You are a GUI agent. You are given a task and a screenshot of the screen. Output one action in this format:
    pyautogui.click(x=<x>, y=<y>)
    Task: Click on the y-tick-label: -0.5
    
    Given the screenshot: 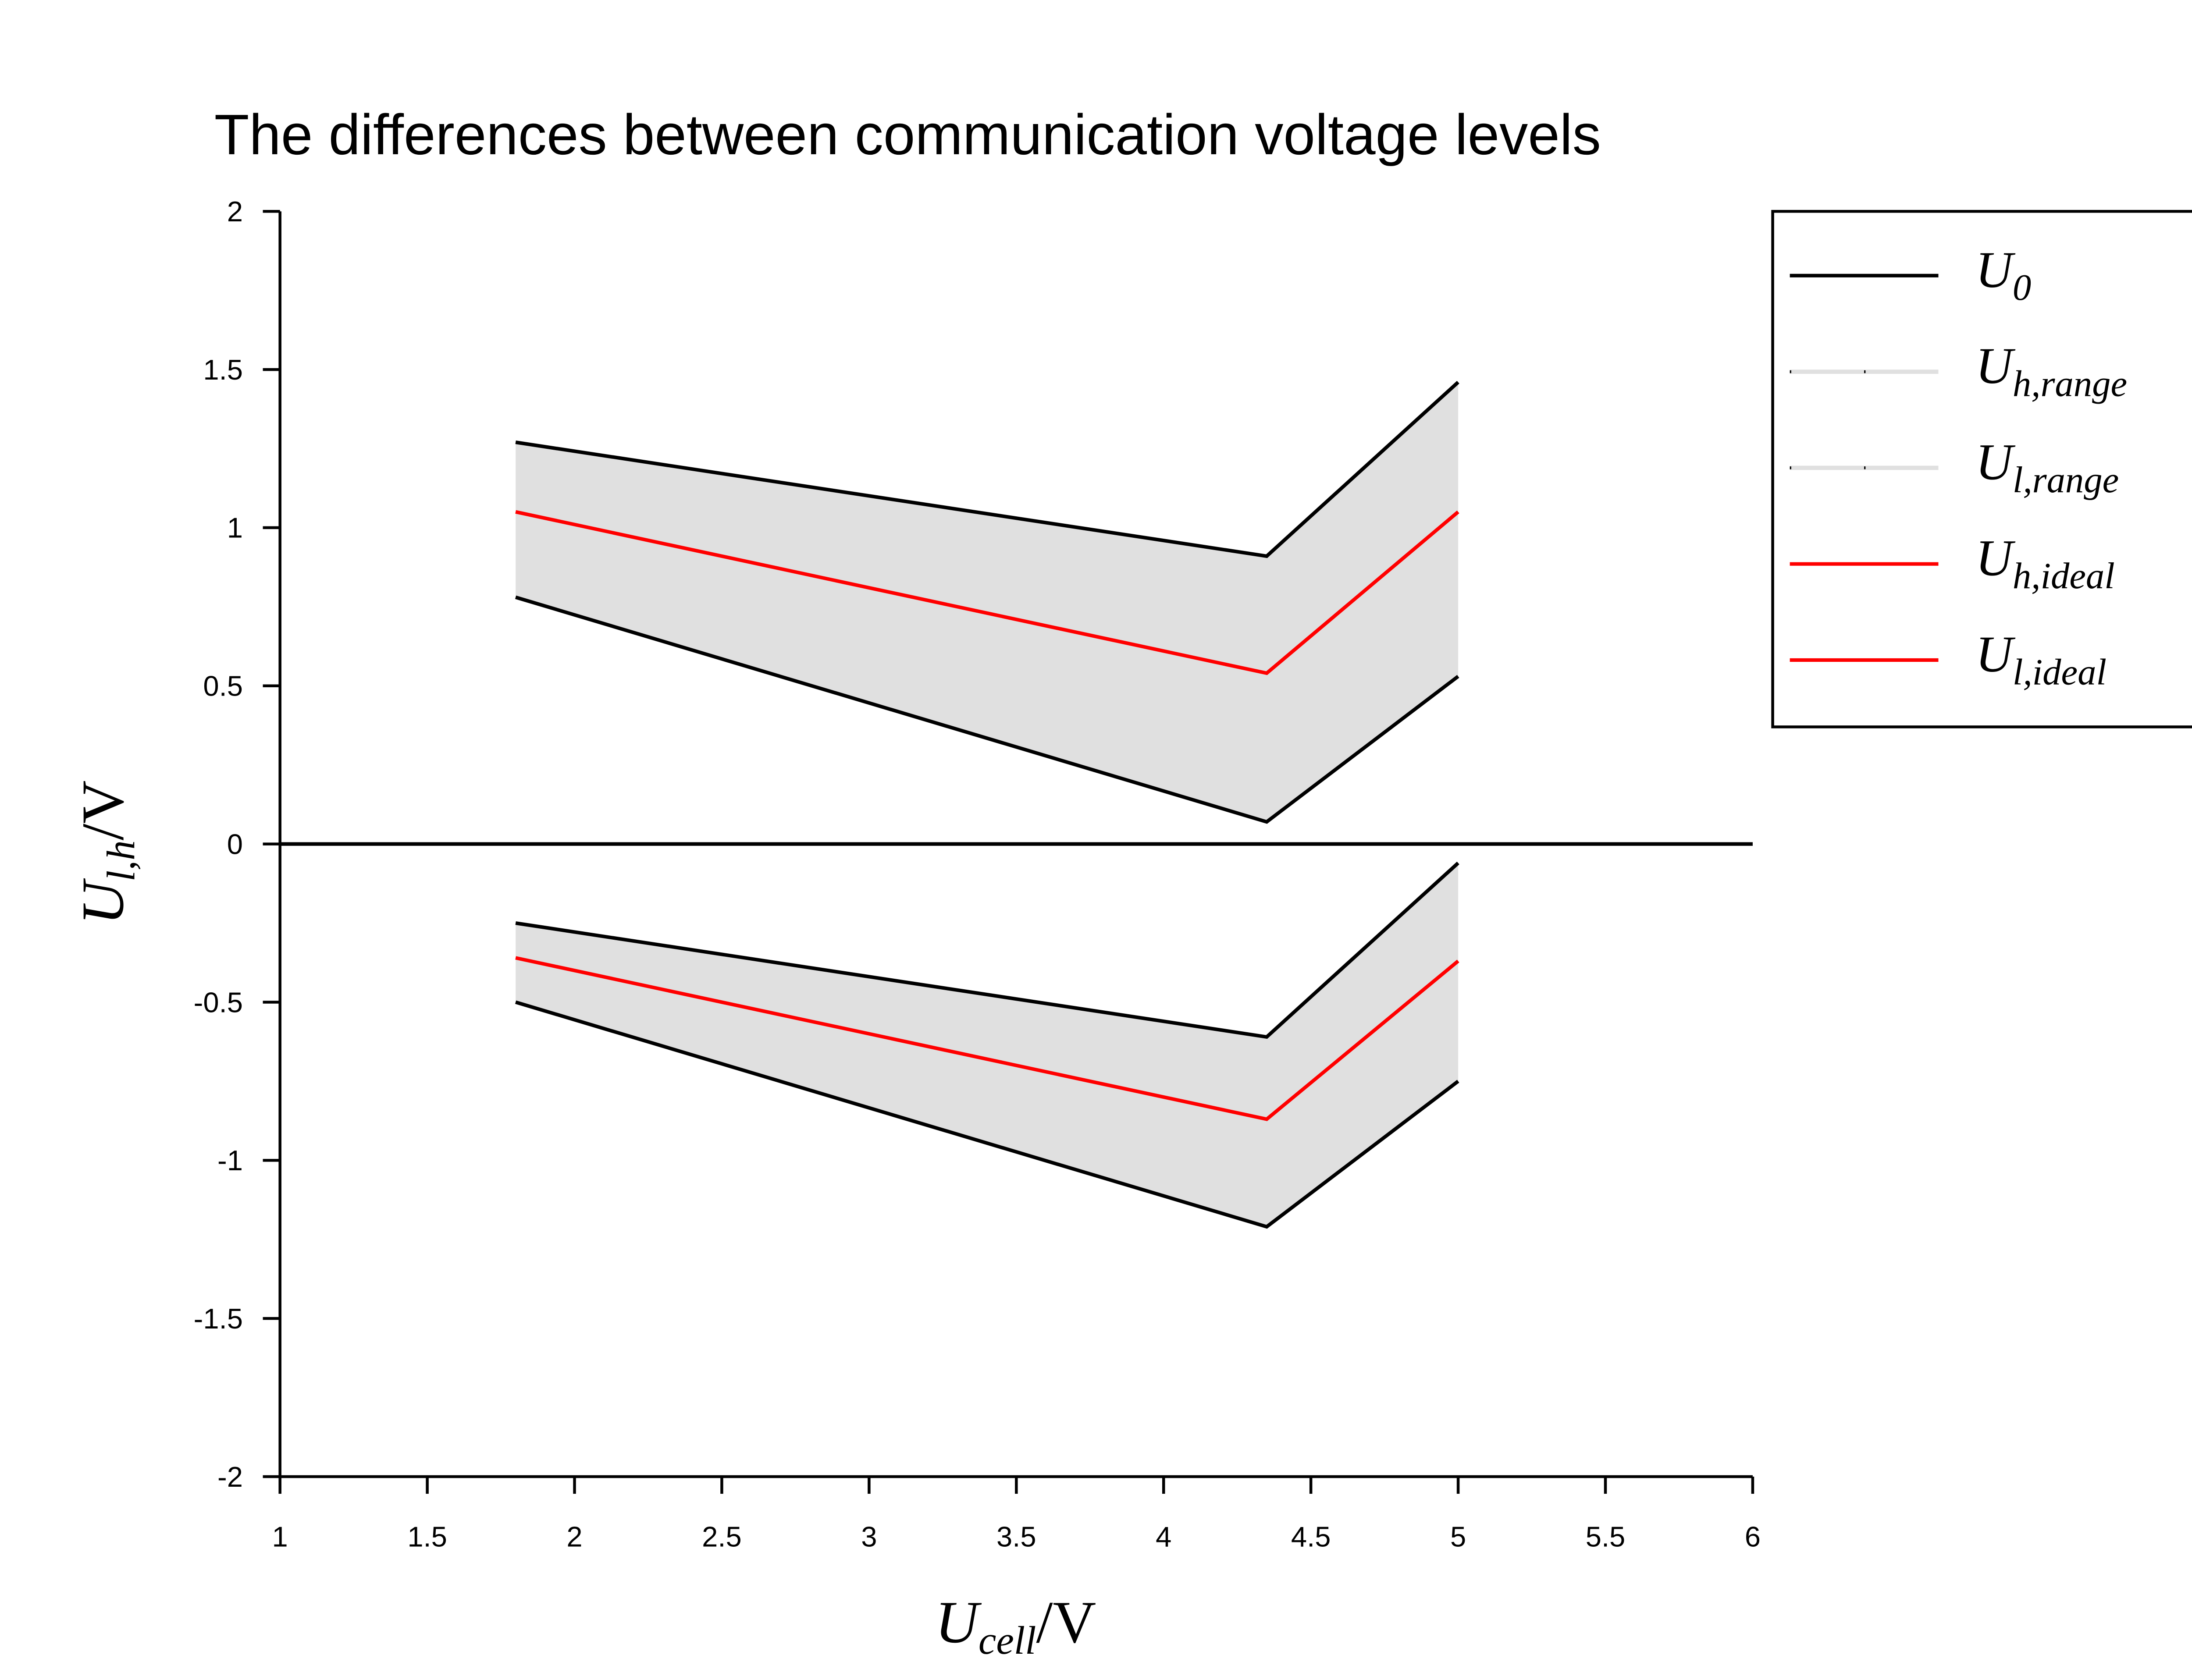 What is the action you would take?
    pyautogui.click(x=218, y=1002)
    